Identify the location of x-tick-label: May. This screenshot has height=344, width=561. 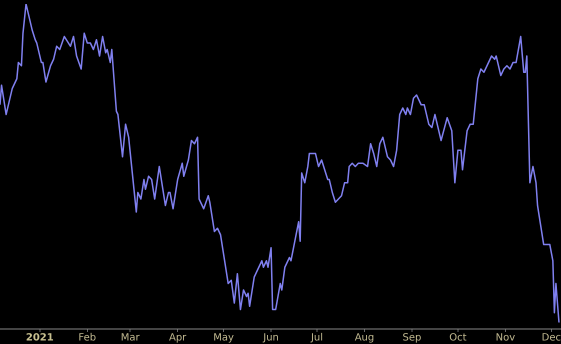
(223, 338).